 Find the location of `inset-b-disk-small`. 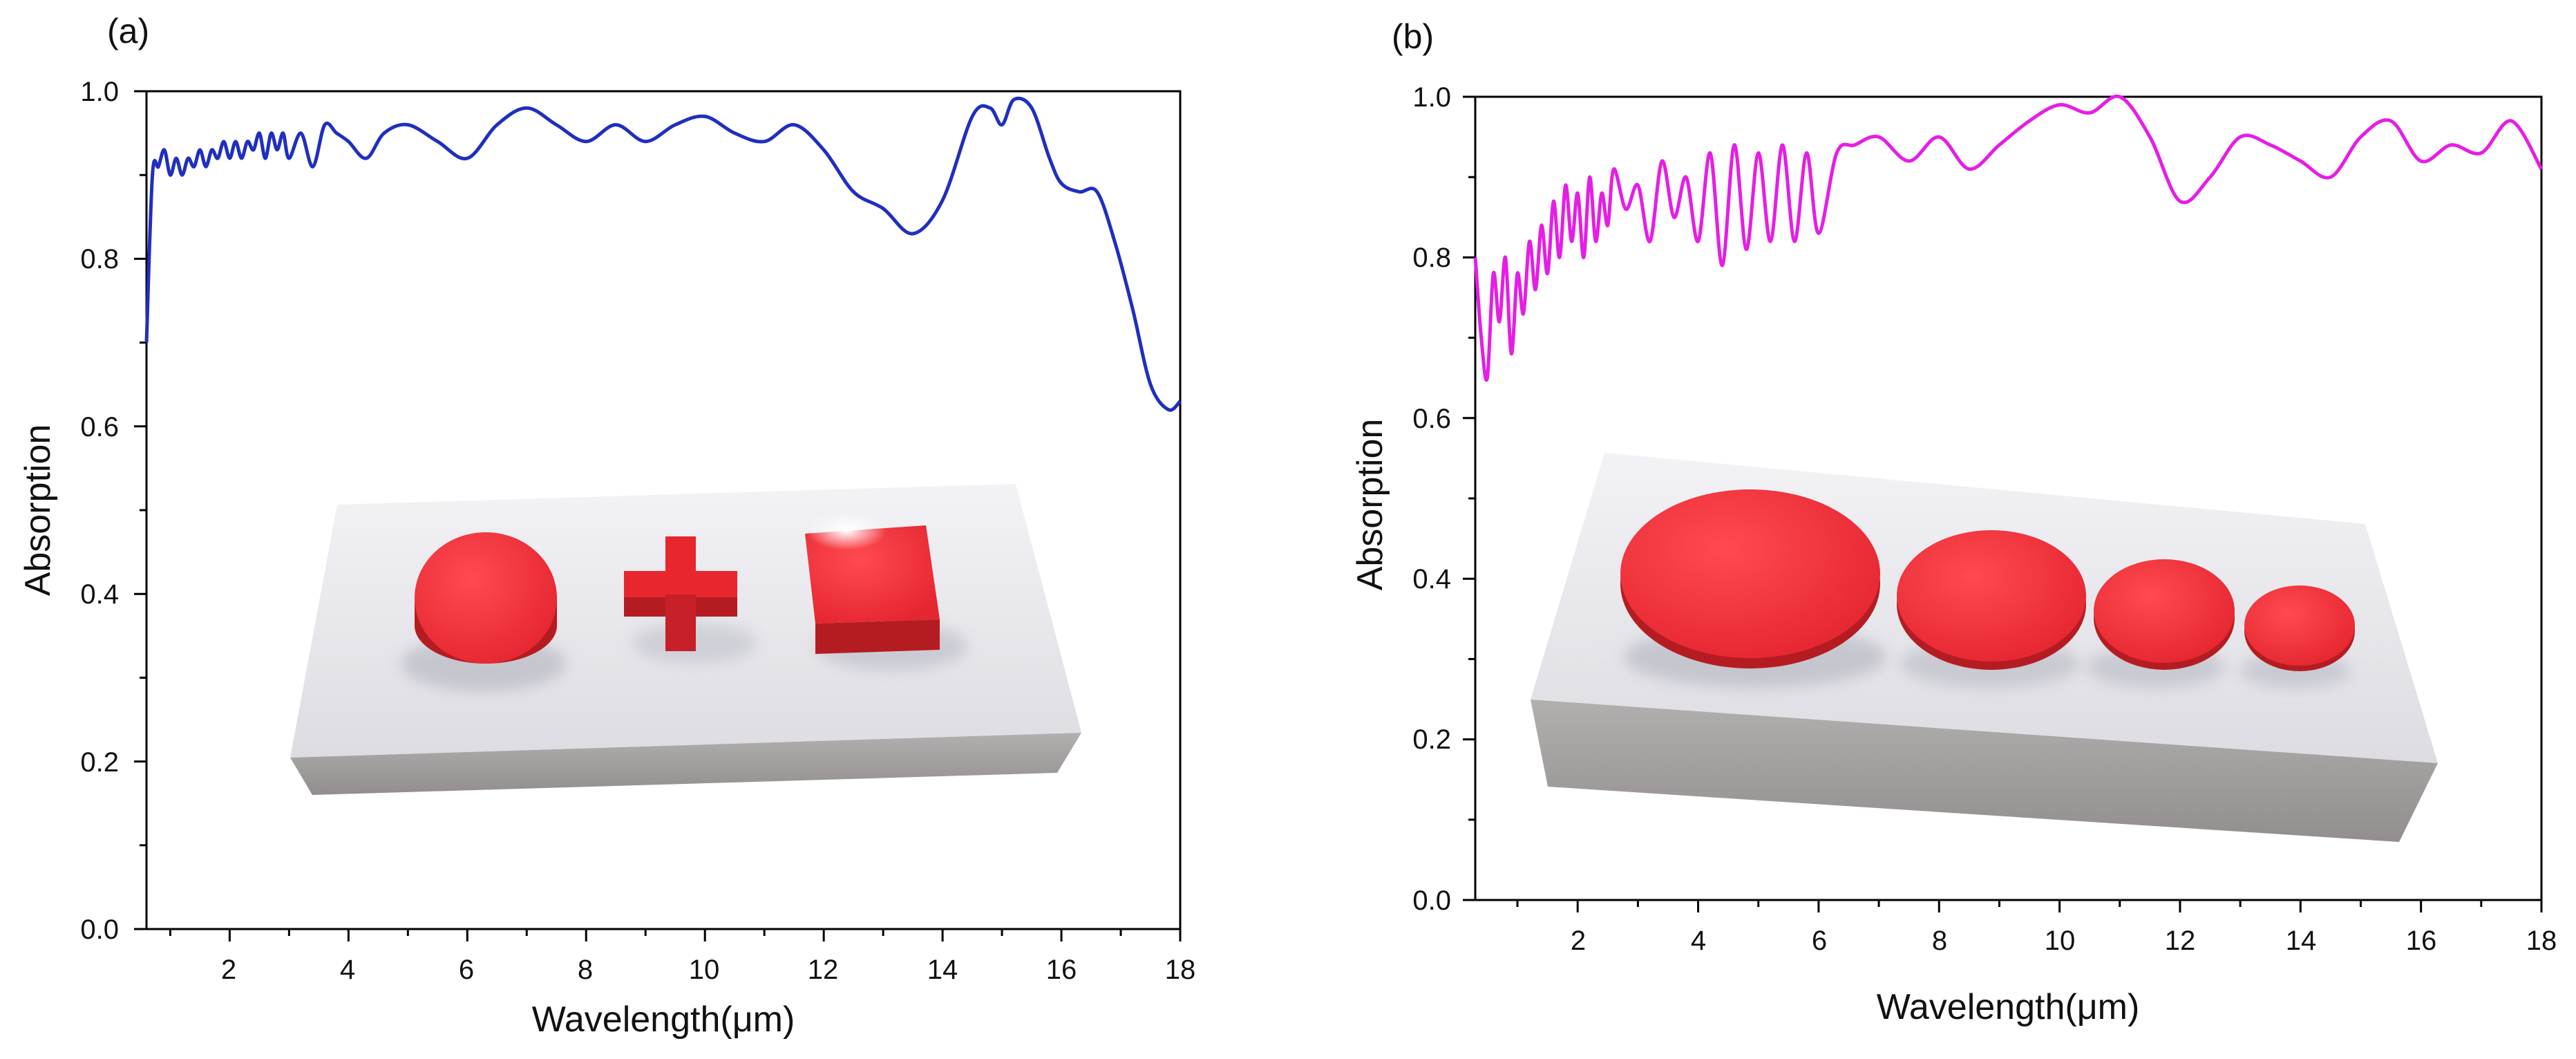

inset-b-disk-small is located at coordinates (2164, 614).